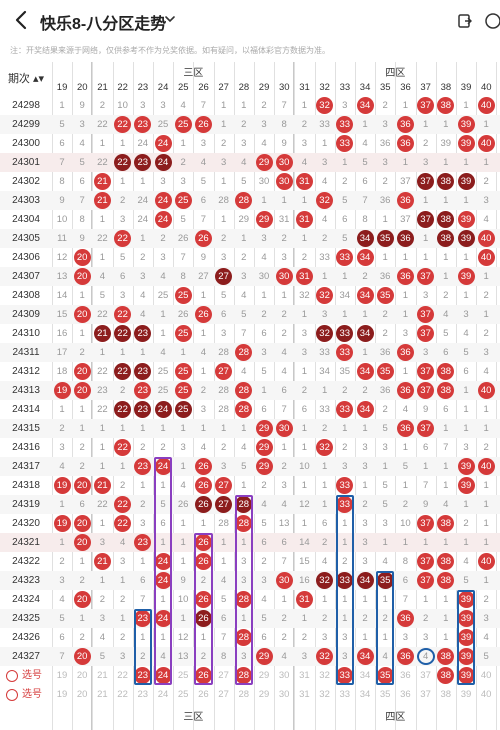 The height and width of the screenshot is (730, 500). I want to click on table-row: 24304 10 8 1 3 24 24 5 7 1 29 29 31 31 4 6 8 1 37 37 38 39 4, so click(250, 219).